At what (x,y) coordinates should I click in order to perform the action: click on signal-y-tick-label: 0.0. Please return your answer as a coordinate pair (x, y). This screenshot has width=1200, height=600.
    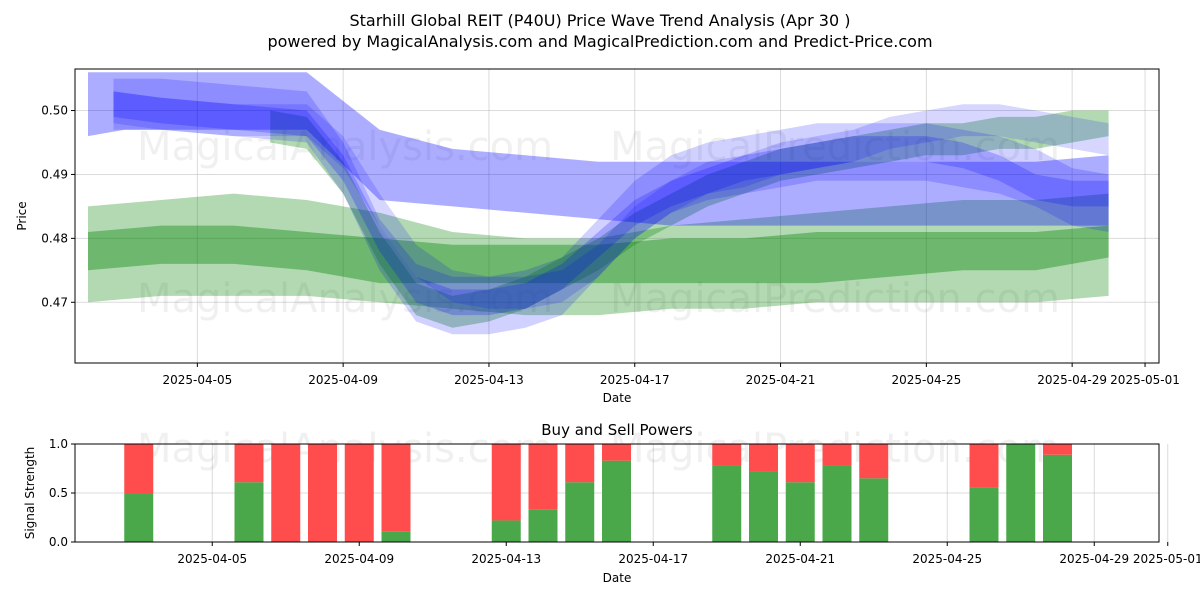
    Looking at the image, I should click on (58, 542).